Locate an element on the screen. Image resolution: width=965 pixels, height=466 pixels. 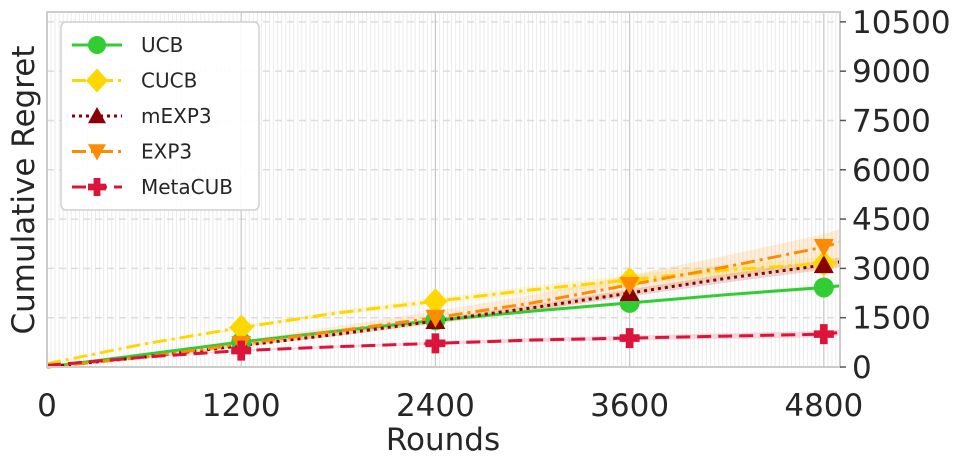
legend-metacub-marker is located at coordinates (97, 187).